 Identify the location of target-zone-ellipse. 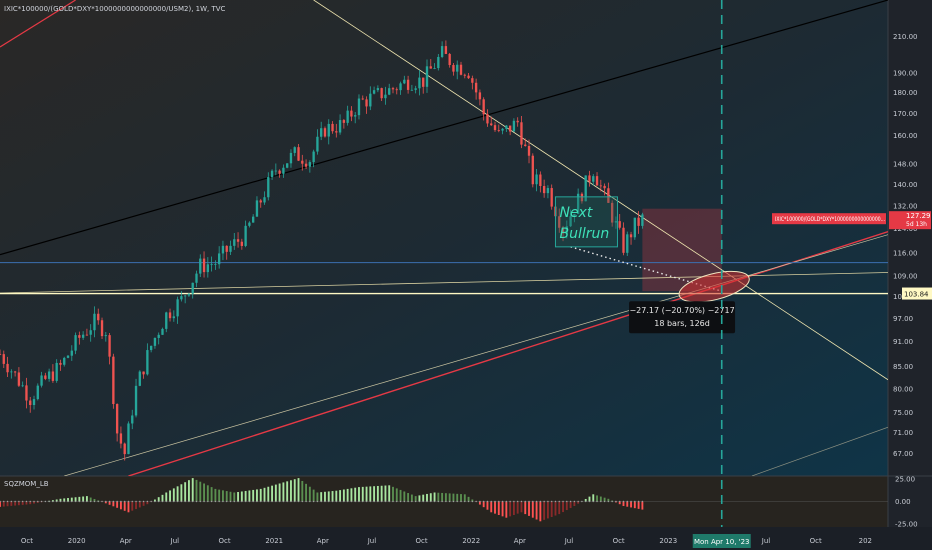
(714, 286).